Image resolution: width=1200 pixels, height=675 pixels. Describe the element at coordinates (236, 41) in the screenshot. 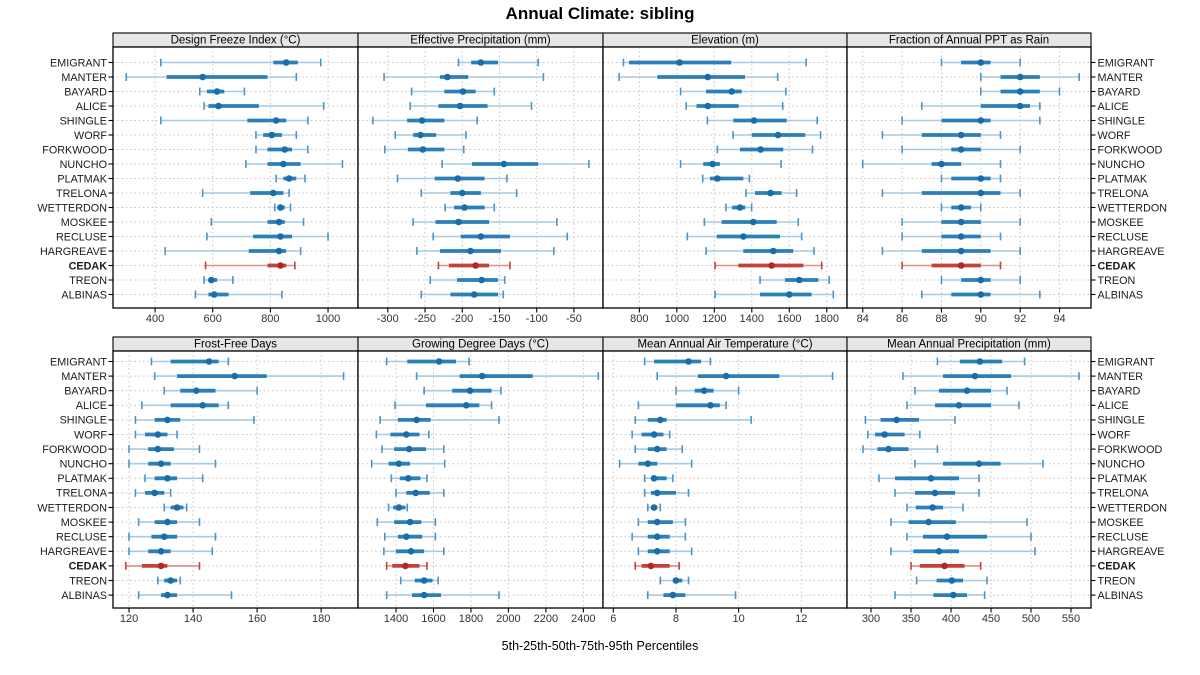

I see `panel-strip-title: Design Freeze Index (°C)` at that location.